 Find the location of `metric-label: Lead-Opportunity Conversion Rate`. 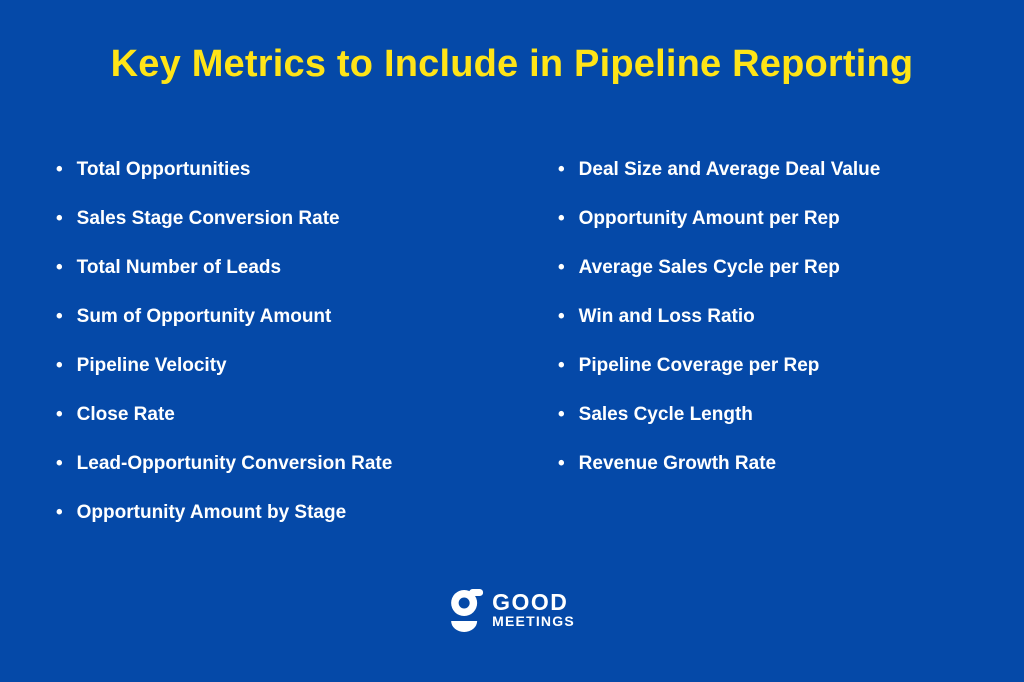

metric-label: Lead-Opportunity Conversion Rate is located at coordinates (234, 463).